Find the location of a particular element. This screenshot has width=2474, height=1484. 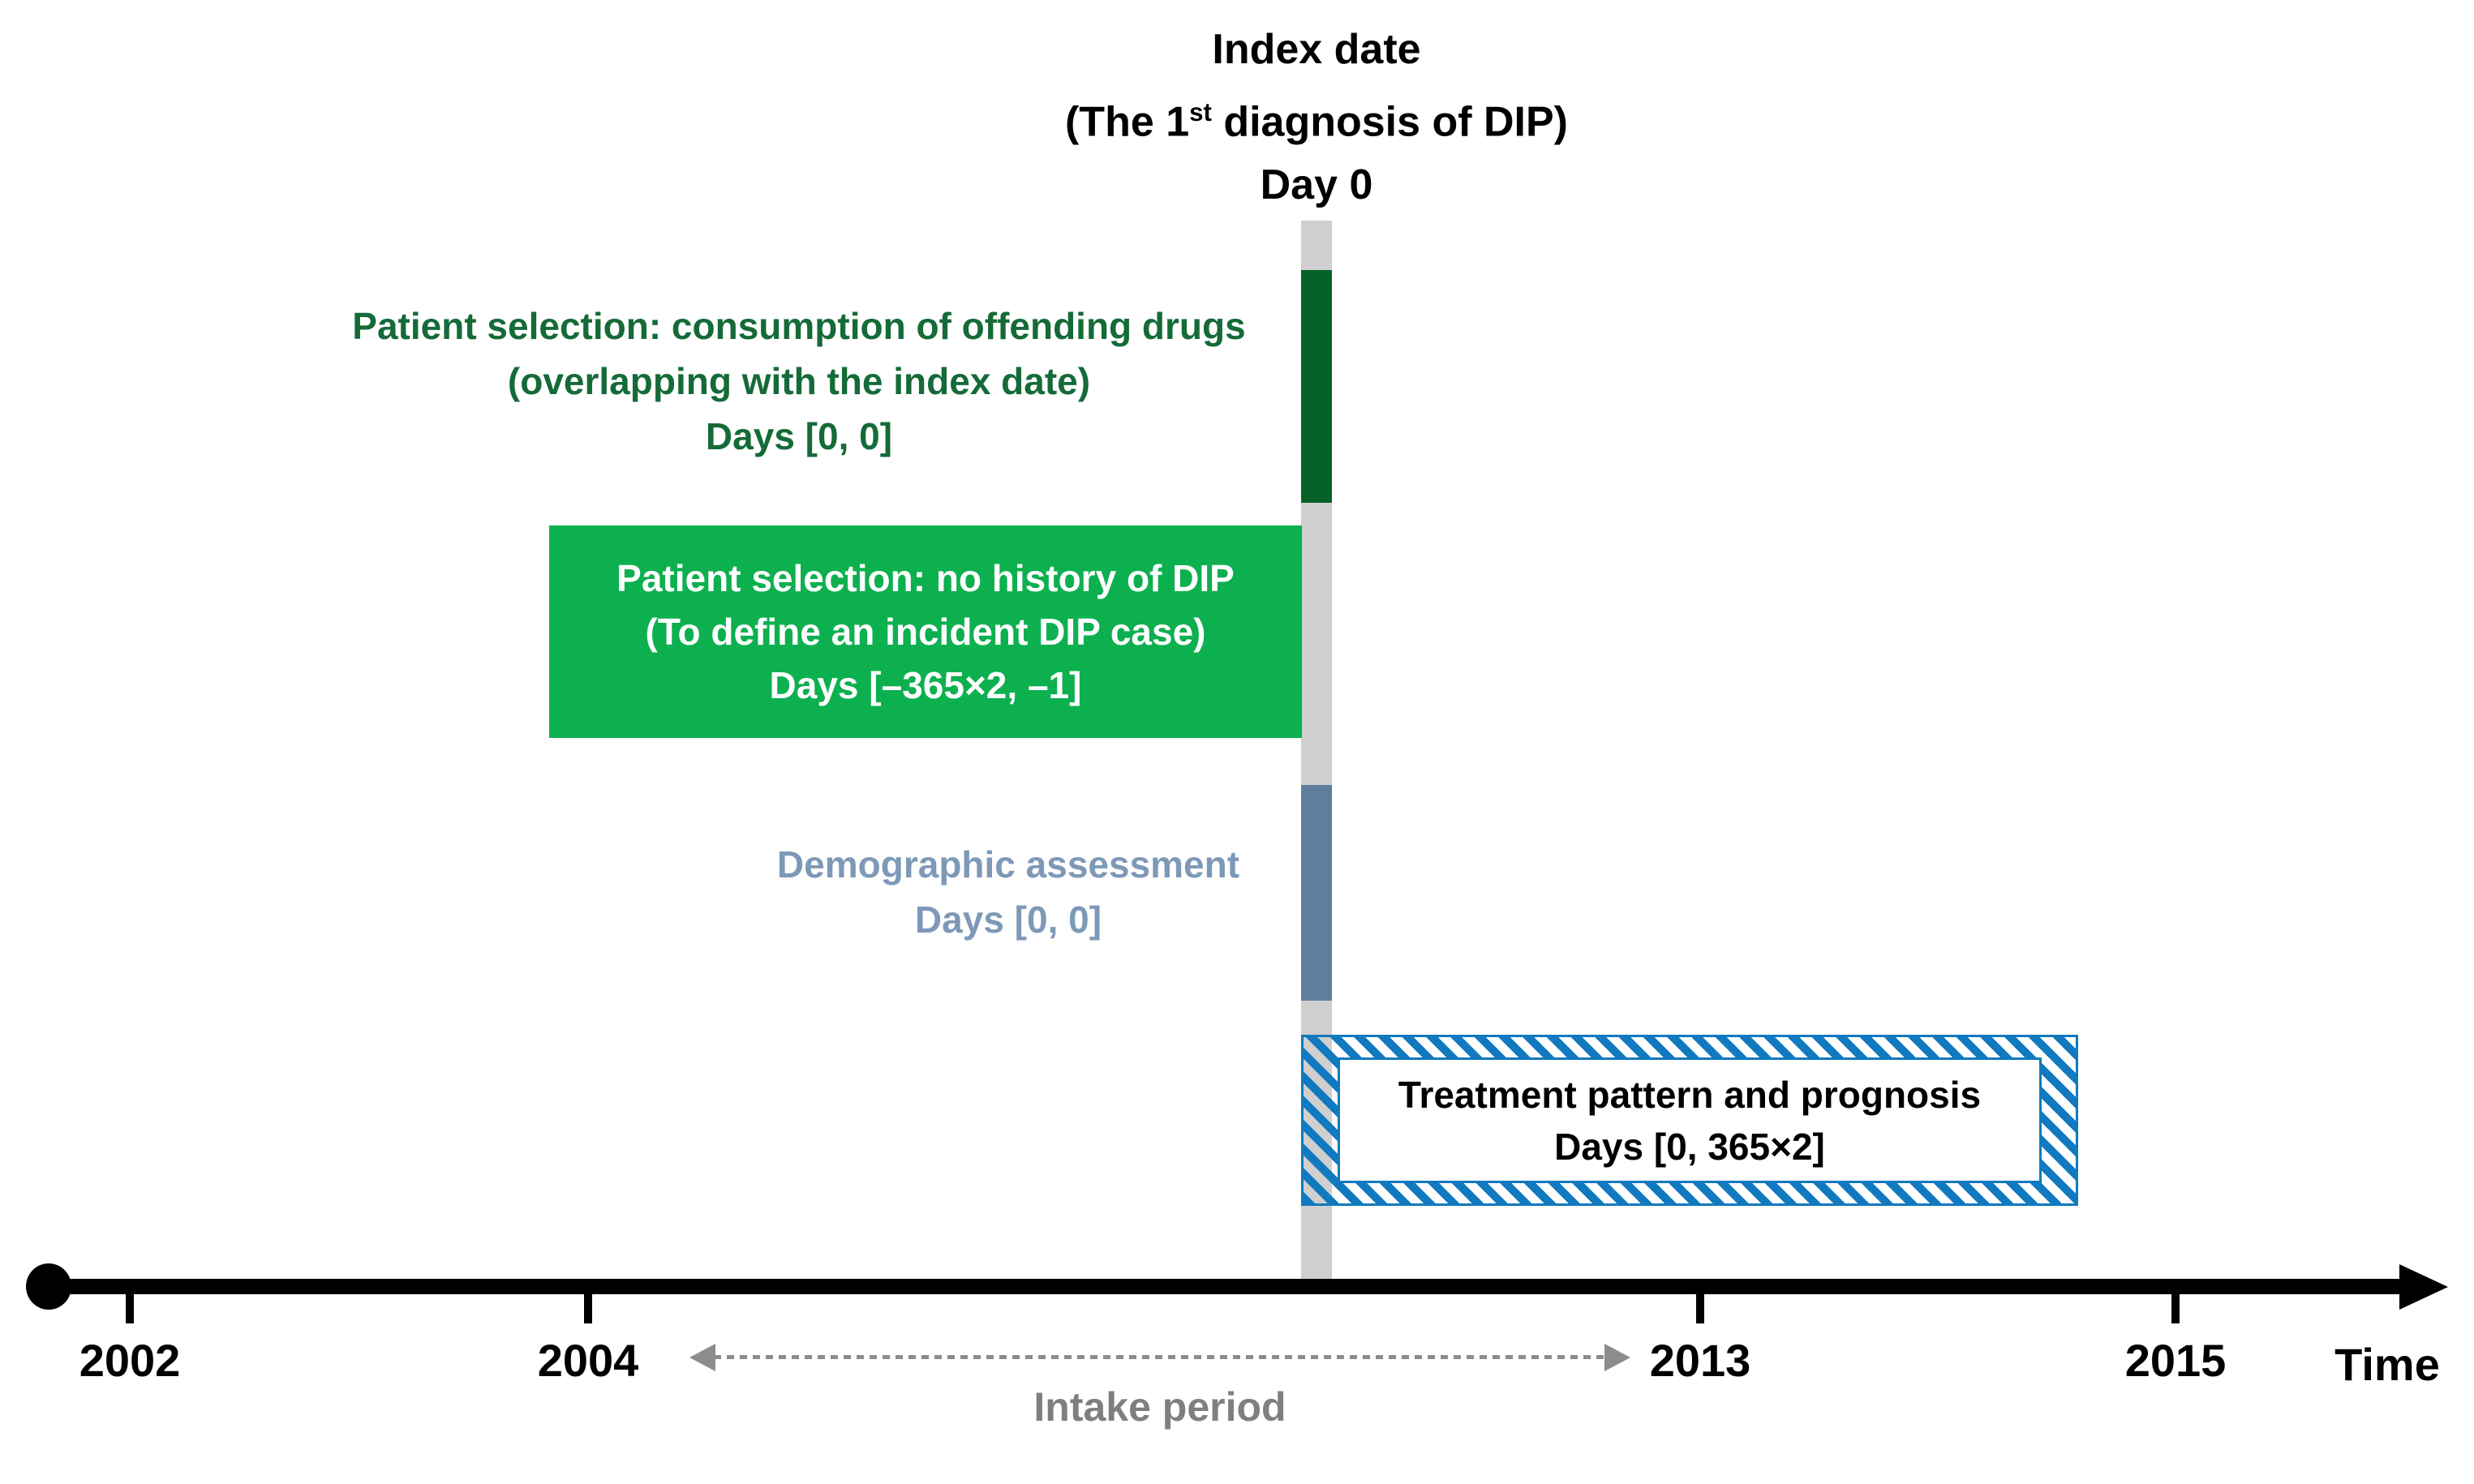

demographic-annotation: Demographic assessment Days [0, 0] is located at coordinates (1008, 892).